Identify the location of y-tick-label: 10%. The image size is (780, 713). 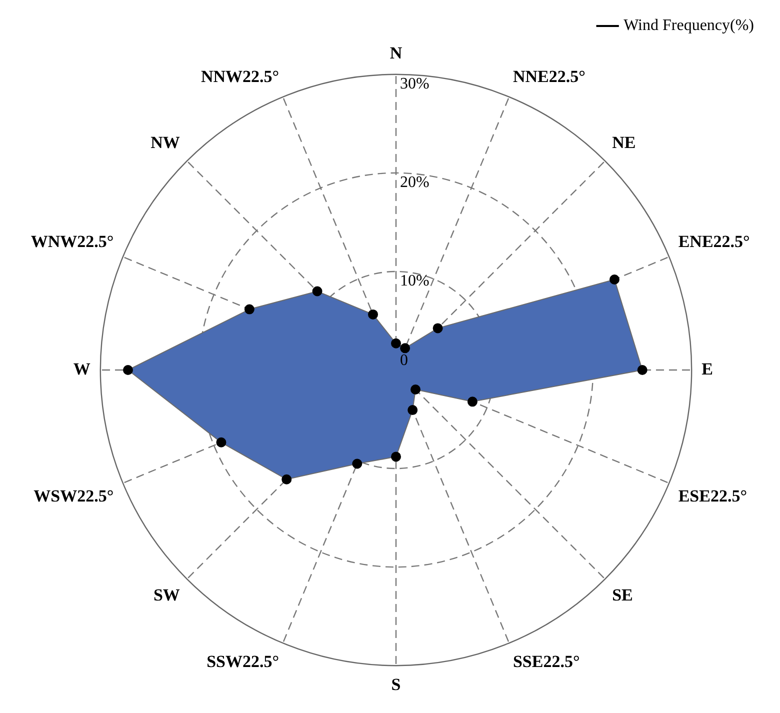
(415, 281).